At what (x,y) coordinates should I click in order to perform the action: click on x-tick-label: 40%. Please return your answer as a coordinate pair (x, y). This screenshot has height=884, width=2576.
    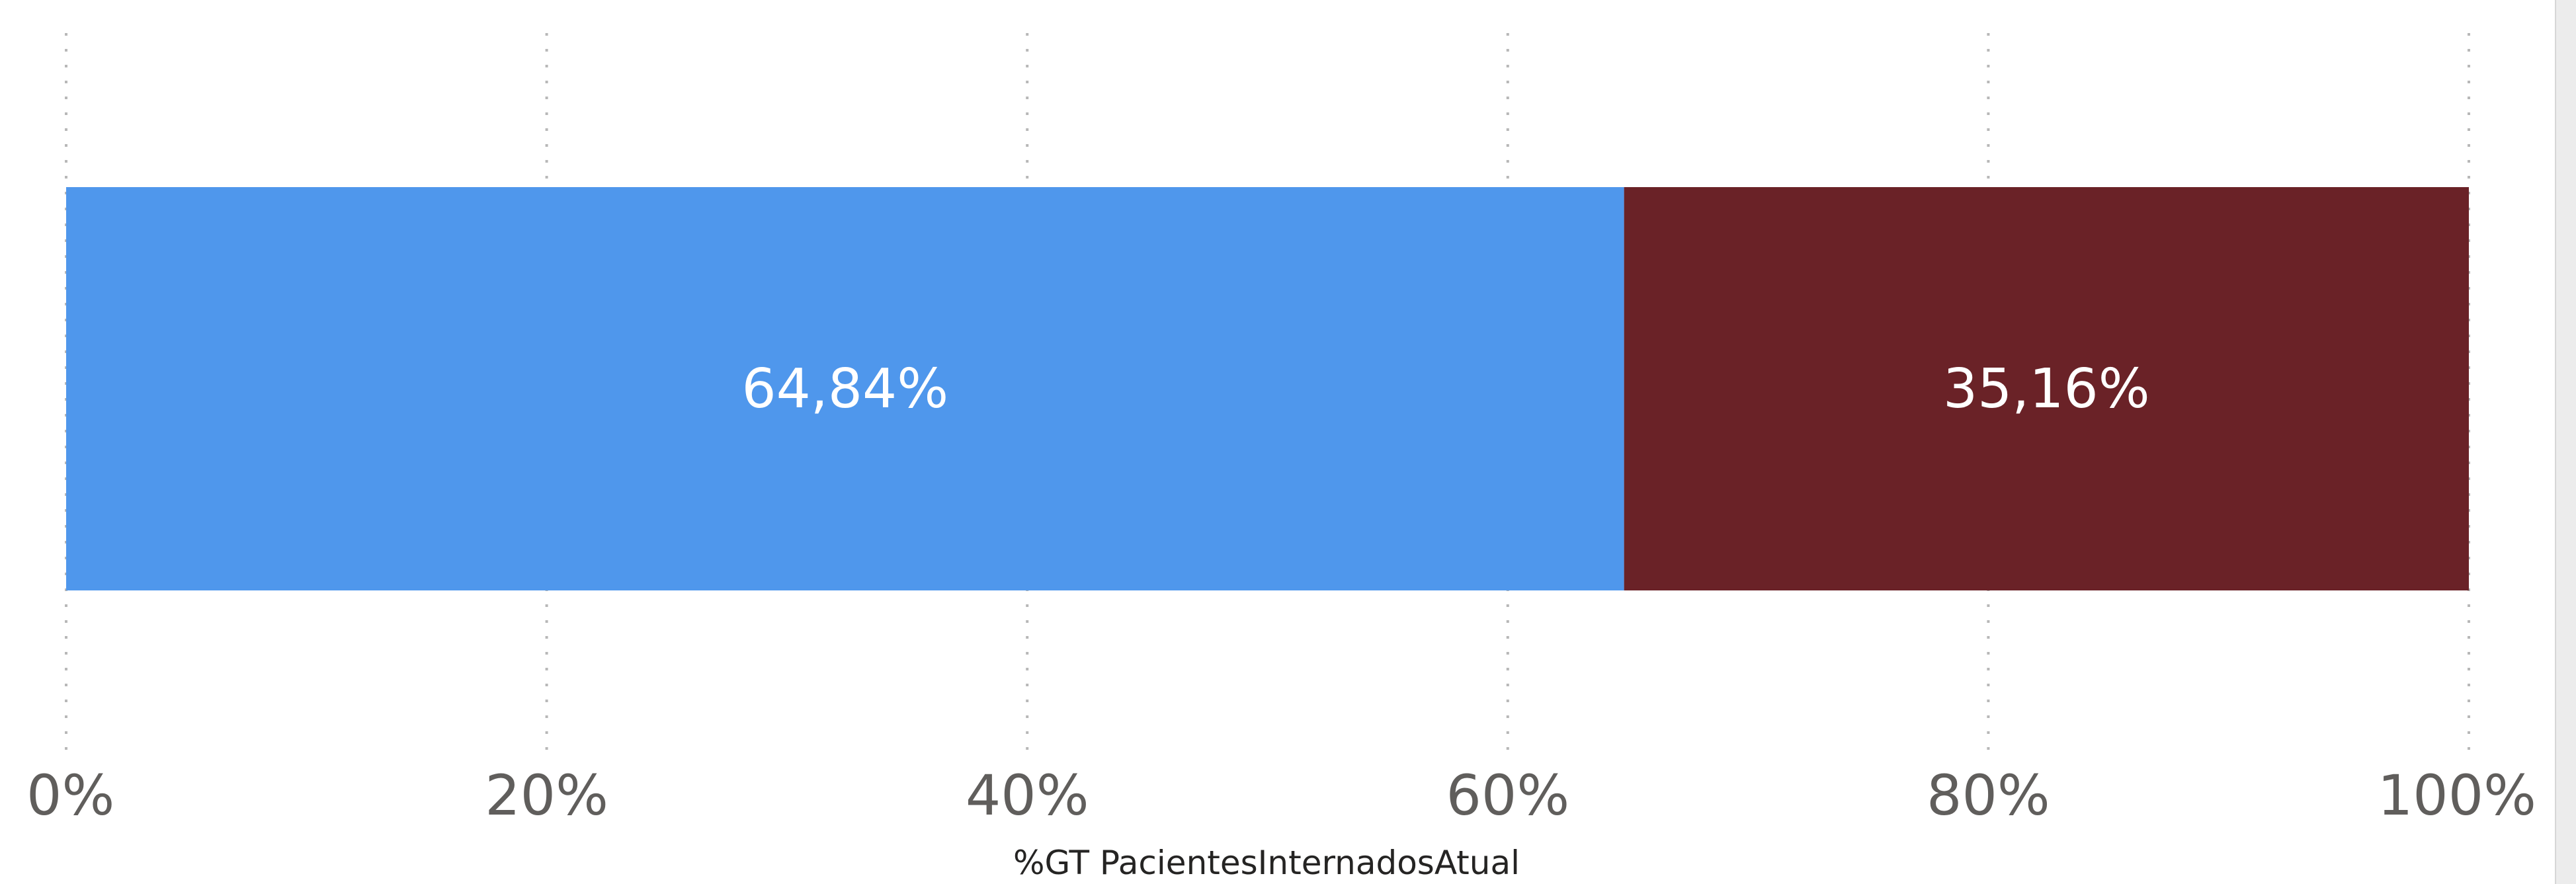
    Looking at the image, I should click on (1027, 795).